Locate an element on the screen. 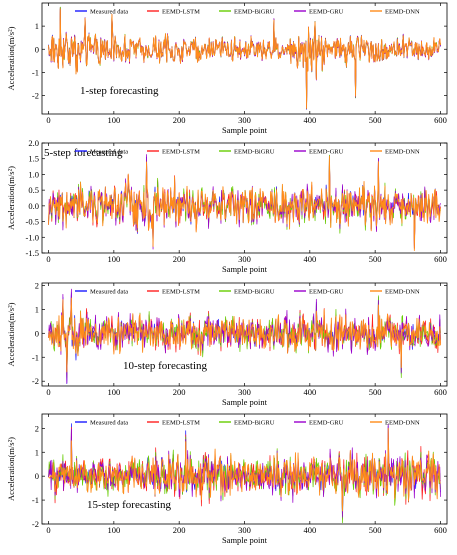 The height and width of the screenshot is (555, 457). horizon-annotation: 1-step forecasting is located at coordinates (119, 91).